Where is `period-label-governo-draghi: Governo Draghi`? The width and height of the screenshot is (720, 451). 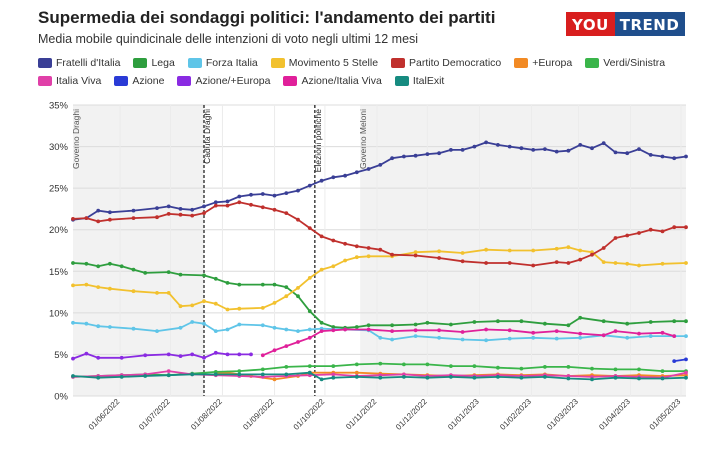 period-label-governo-draghi: Governo Draghi is located at coordinates (76, 139).